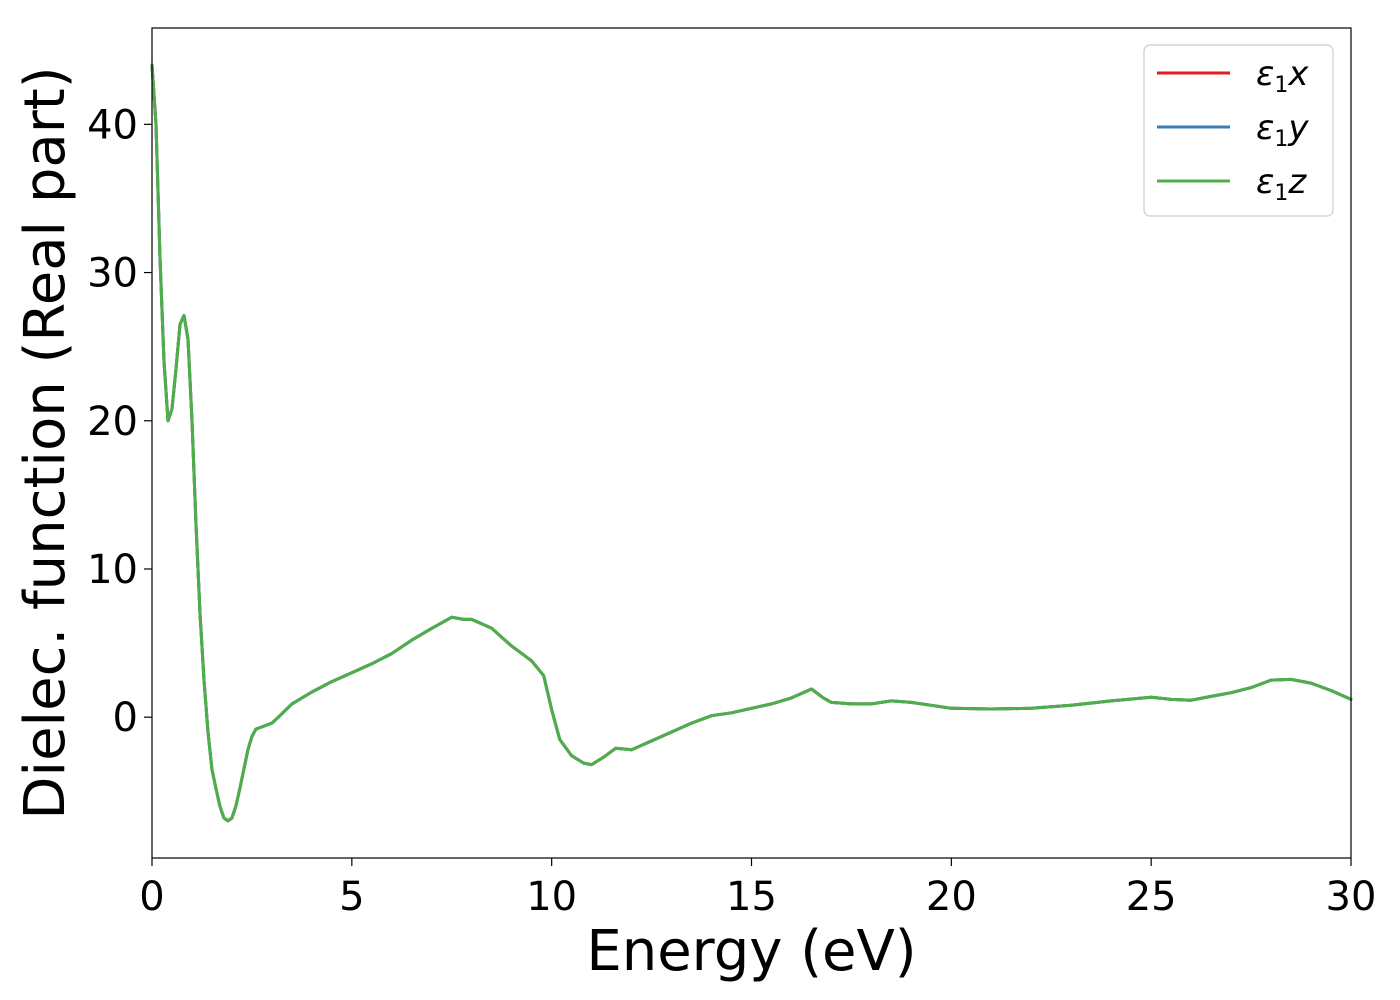 This screenshot has height=1000, width=1400. I want to click on x-tick-label: 15, so click(751, 897).